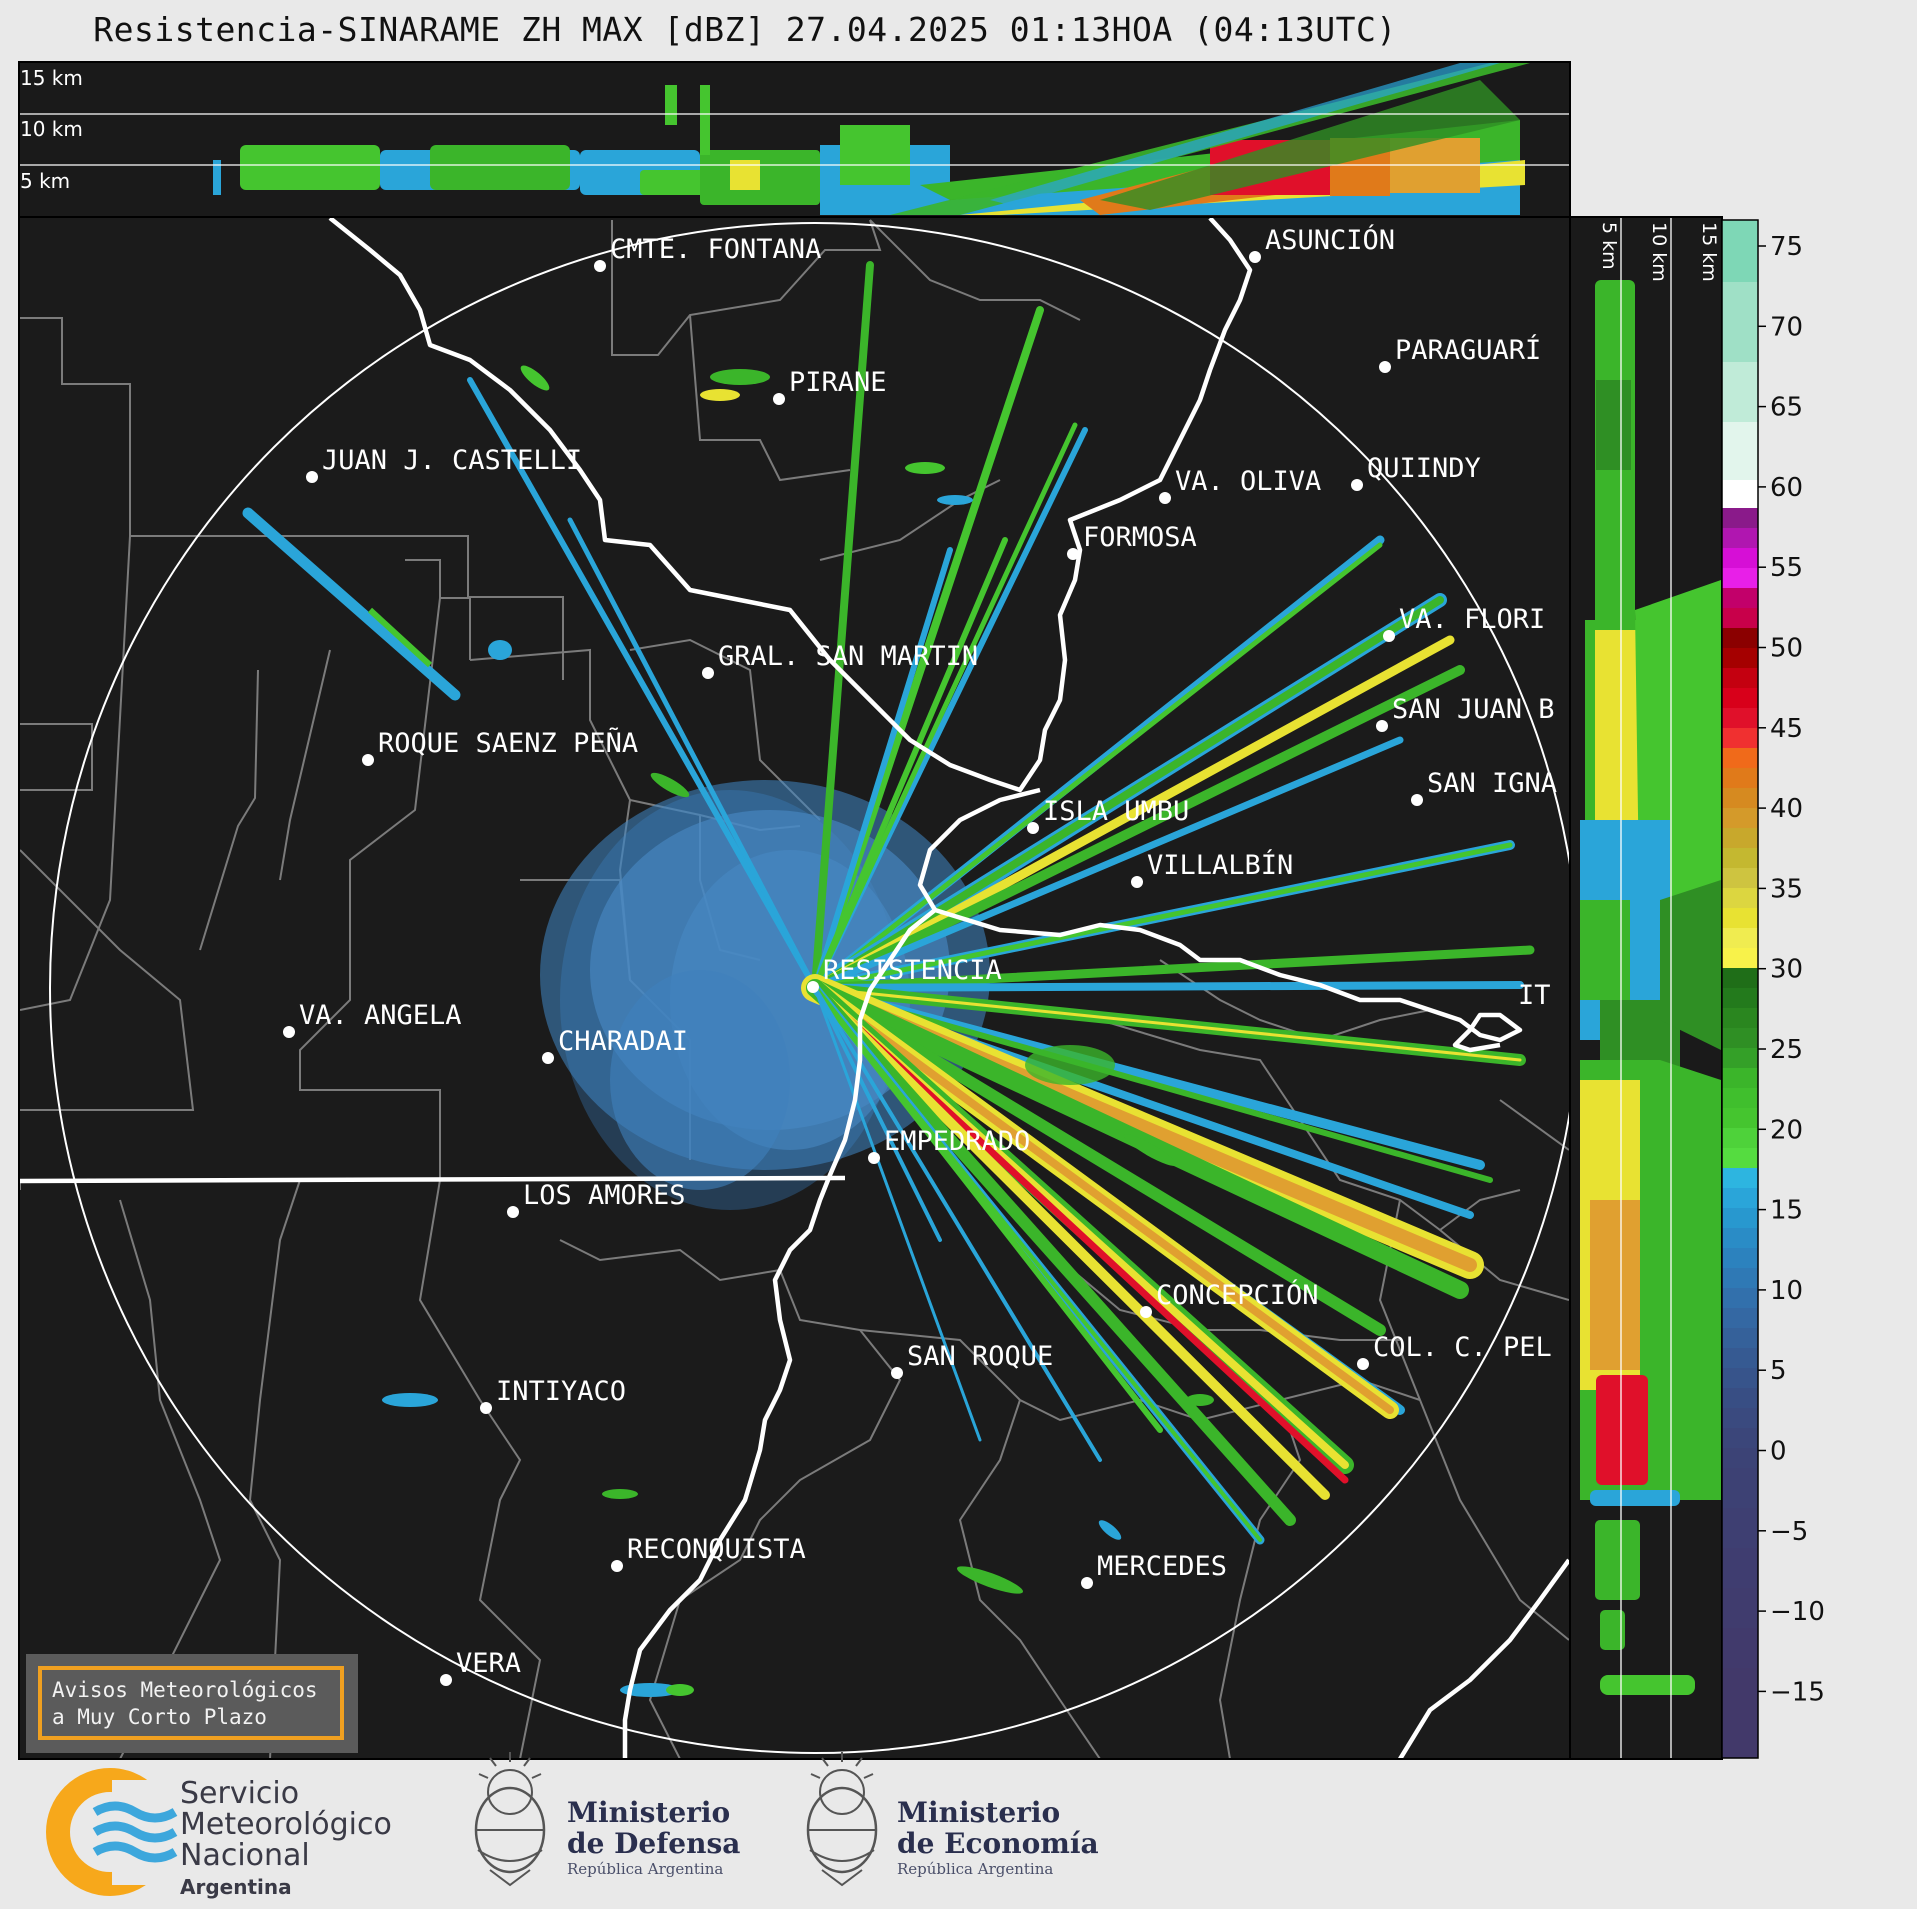 This screenshot has height=1909, width=1917. What do you see at coordinates (1650, 987) in the screenshot?
I see `side-echo-layer` at bounding box center [1650, 987].